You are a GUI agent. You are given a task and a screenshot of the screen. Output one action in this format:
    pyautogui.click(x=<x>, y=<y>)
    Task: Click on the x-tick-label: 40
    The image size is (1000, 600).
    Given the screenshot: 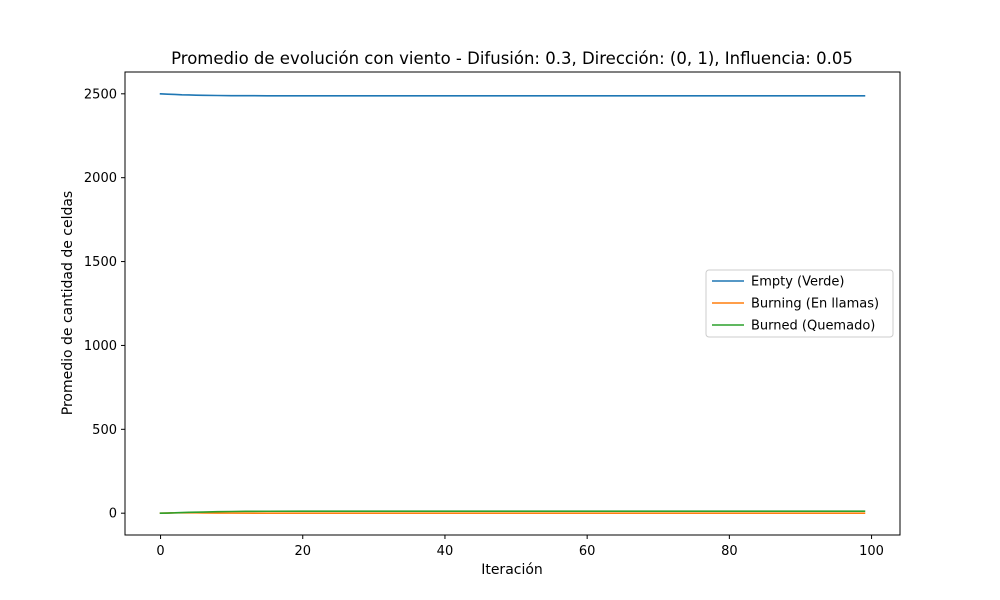 What is the action you would take?
    pyautogui.click(x=445, y=551)
    